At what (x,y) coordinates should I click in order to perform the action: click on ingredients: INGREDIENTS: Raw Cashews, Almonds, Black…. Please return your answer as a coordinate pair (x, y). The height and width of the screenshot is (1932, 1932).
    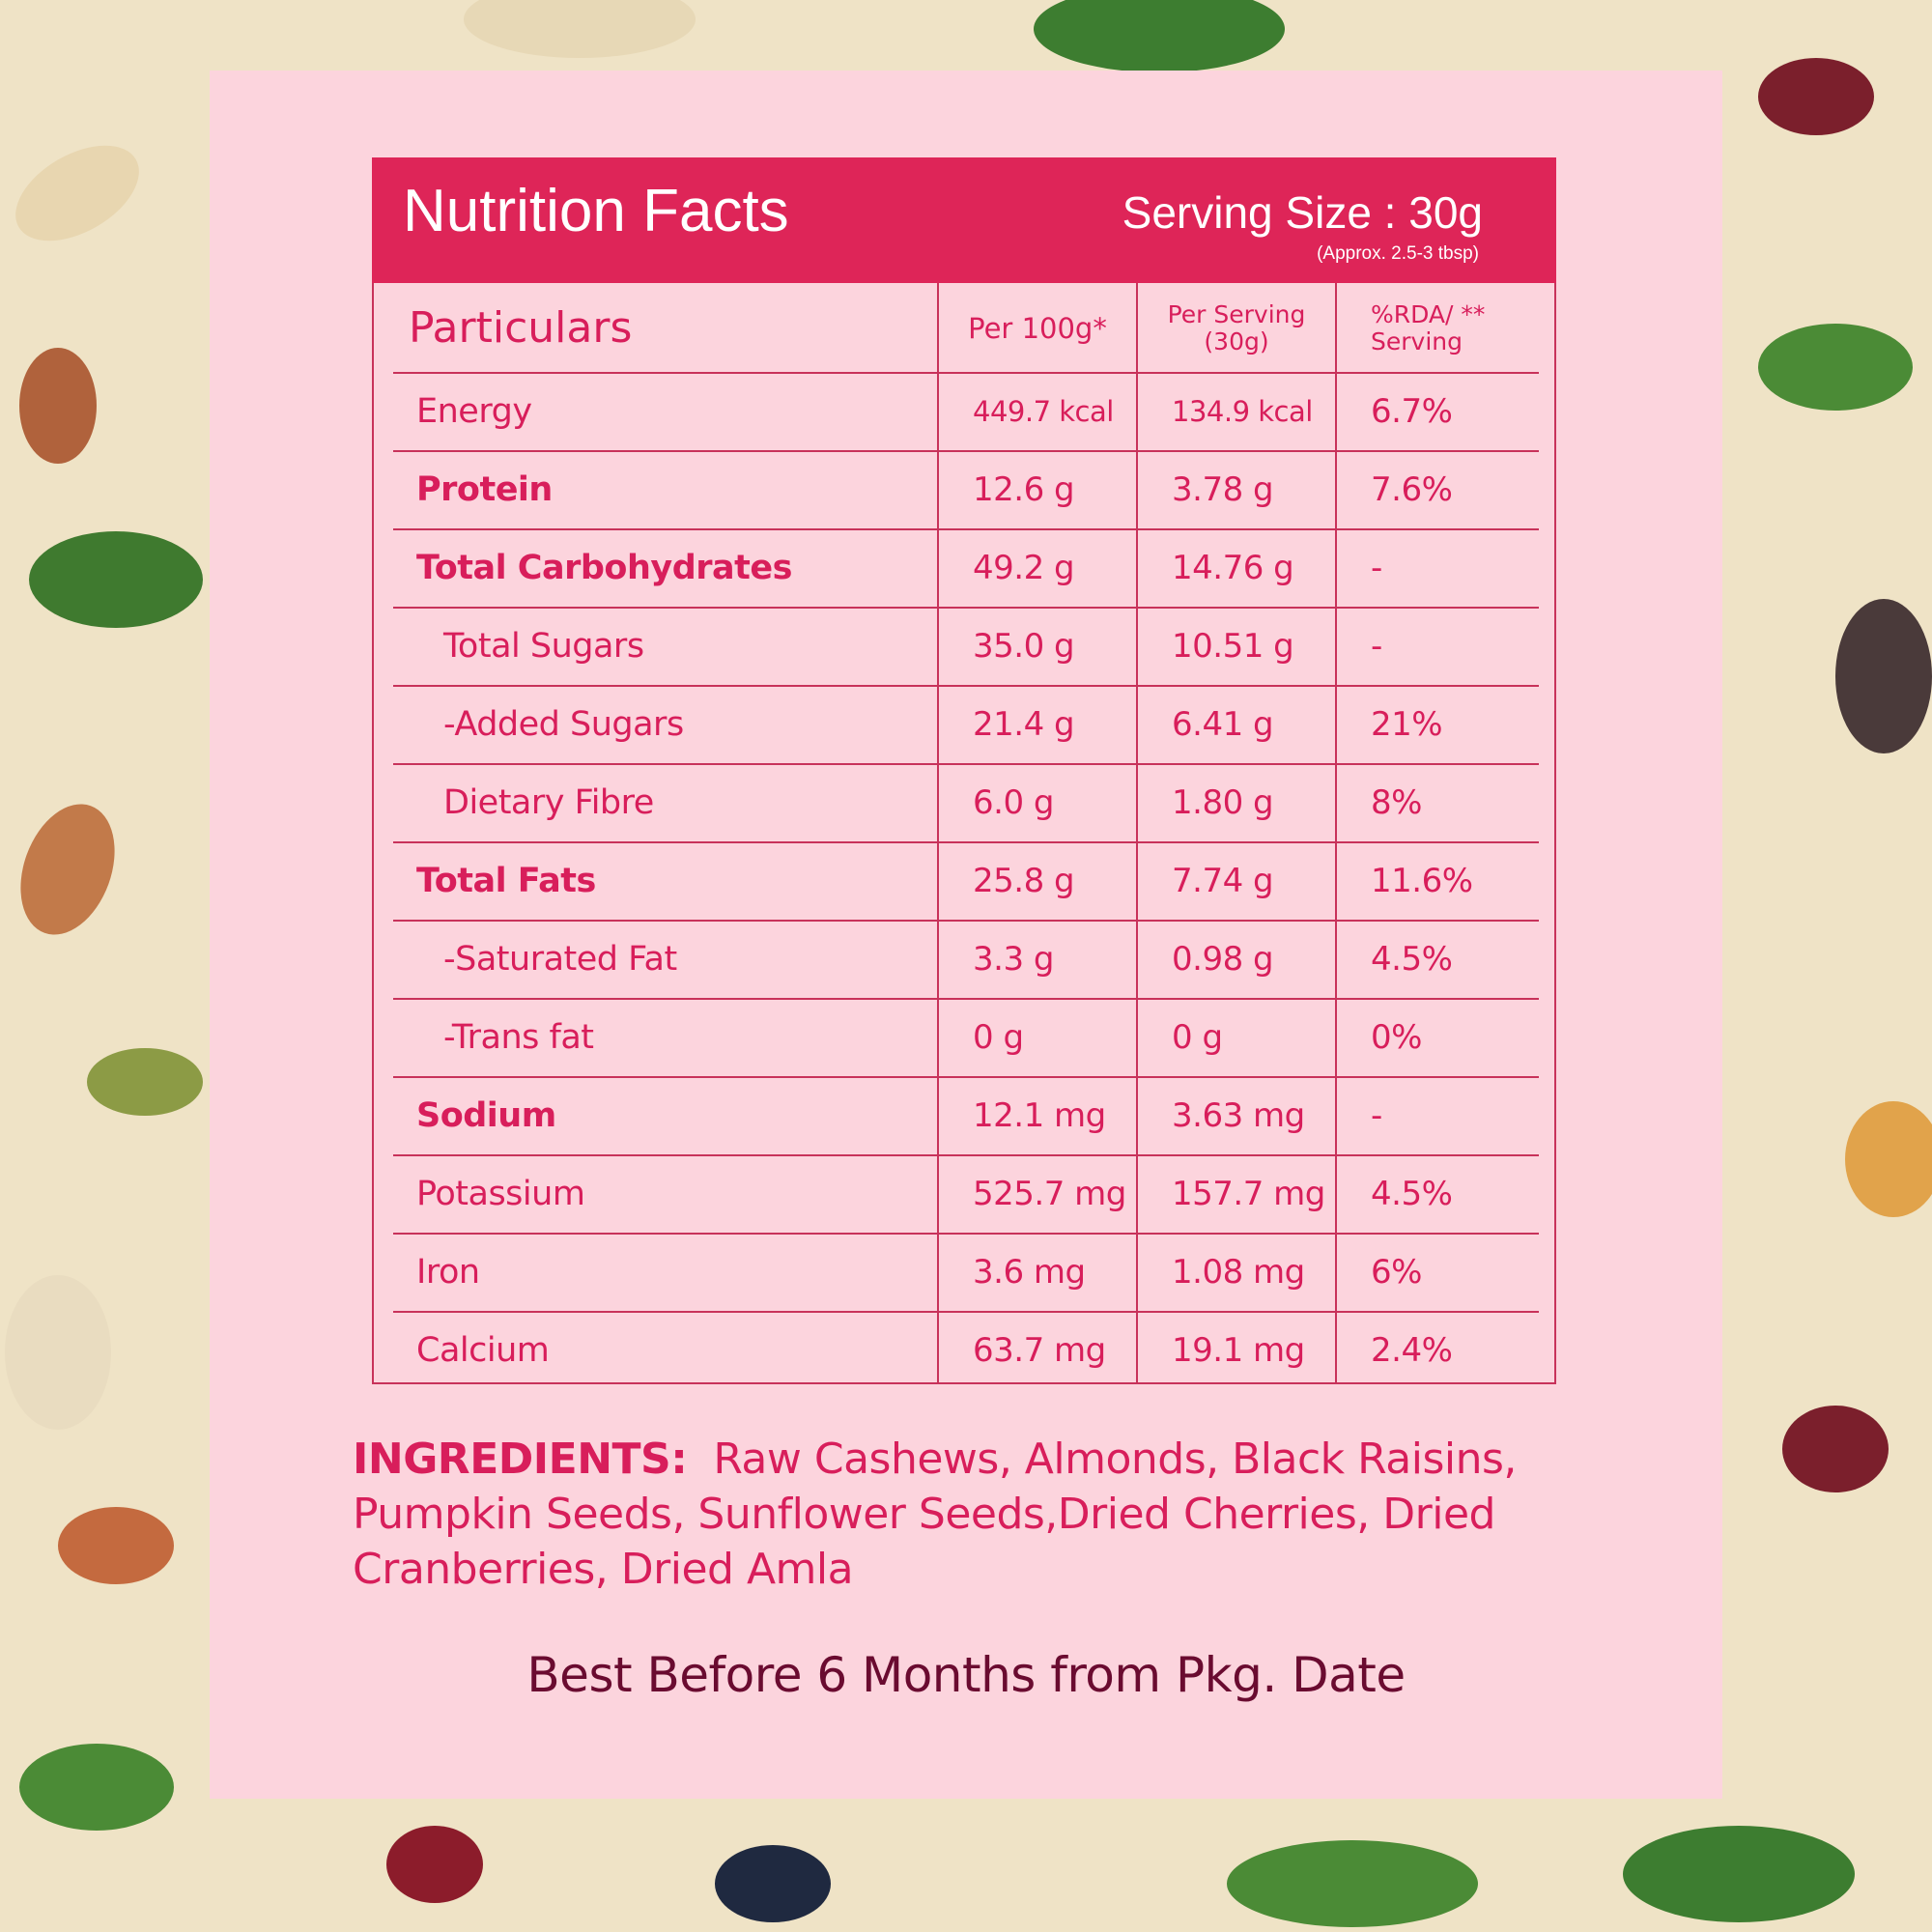
    Looking at the image, I should click on (976, 1514).